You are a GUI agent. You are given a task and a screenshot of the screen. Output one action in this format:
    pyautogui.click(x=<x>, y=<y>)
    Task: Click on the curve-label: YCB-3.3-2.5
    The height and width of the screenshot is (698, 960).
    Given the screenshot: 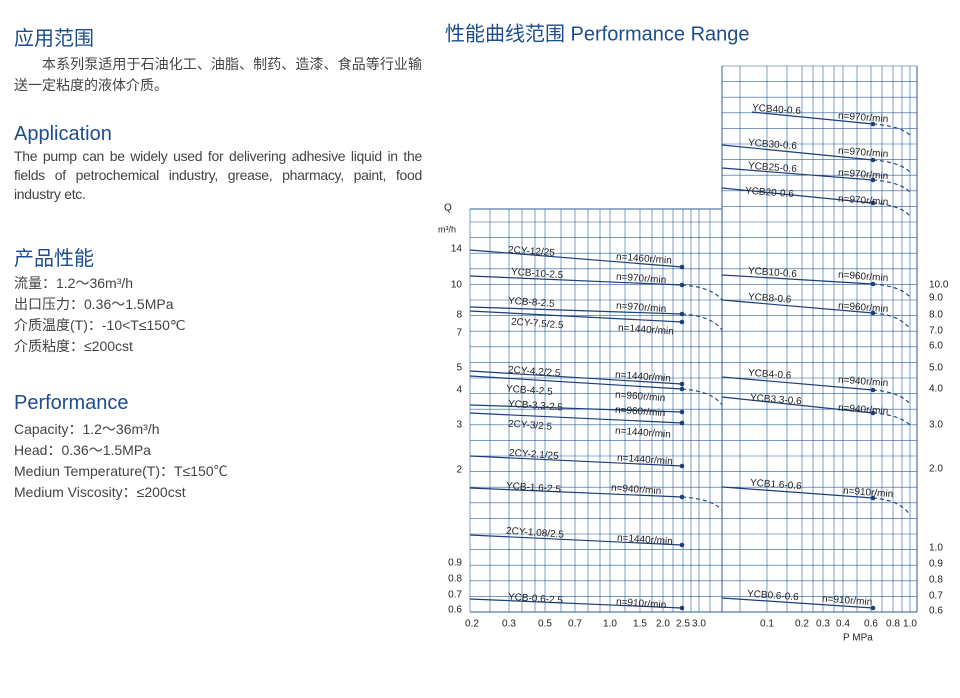 What is the action you would take?
    pyautogui.click(x=536, y=406)
    